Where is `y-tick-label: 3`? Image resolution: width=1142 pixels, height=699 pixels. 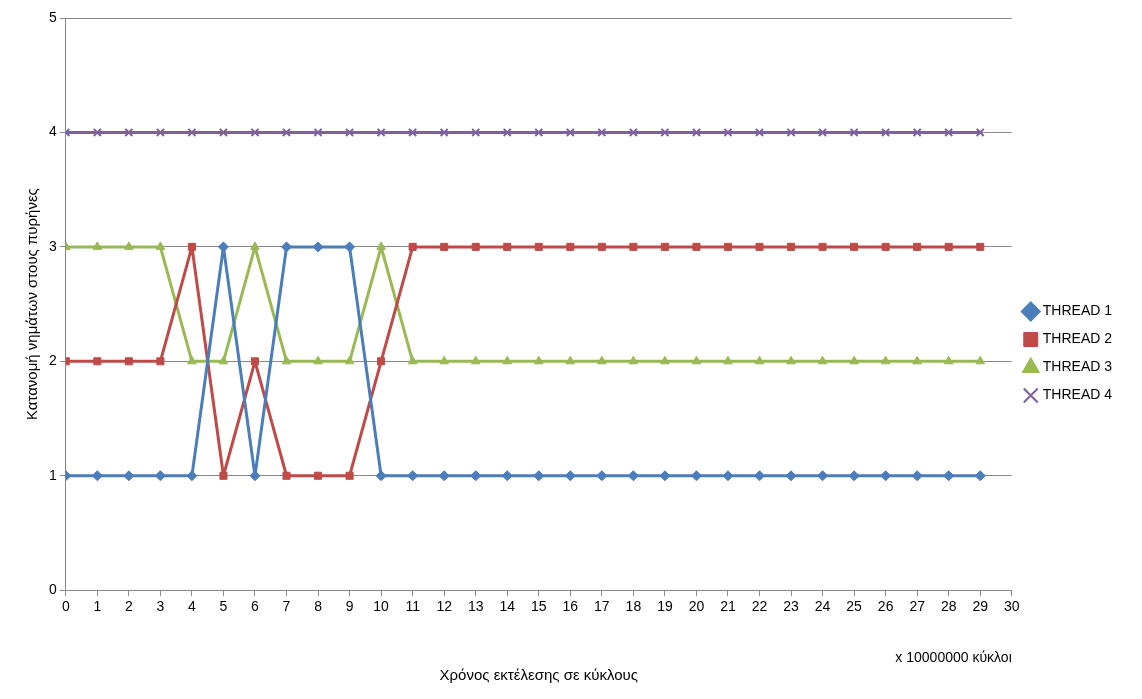
y-tick-label: 3 is located at coordinates (52, 245).